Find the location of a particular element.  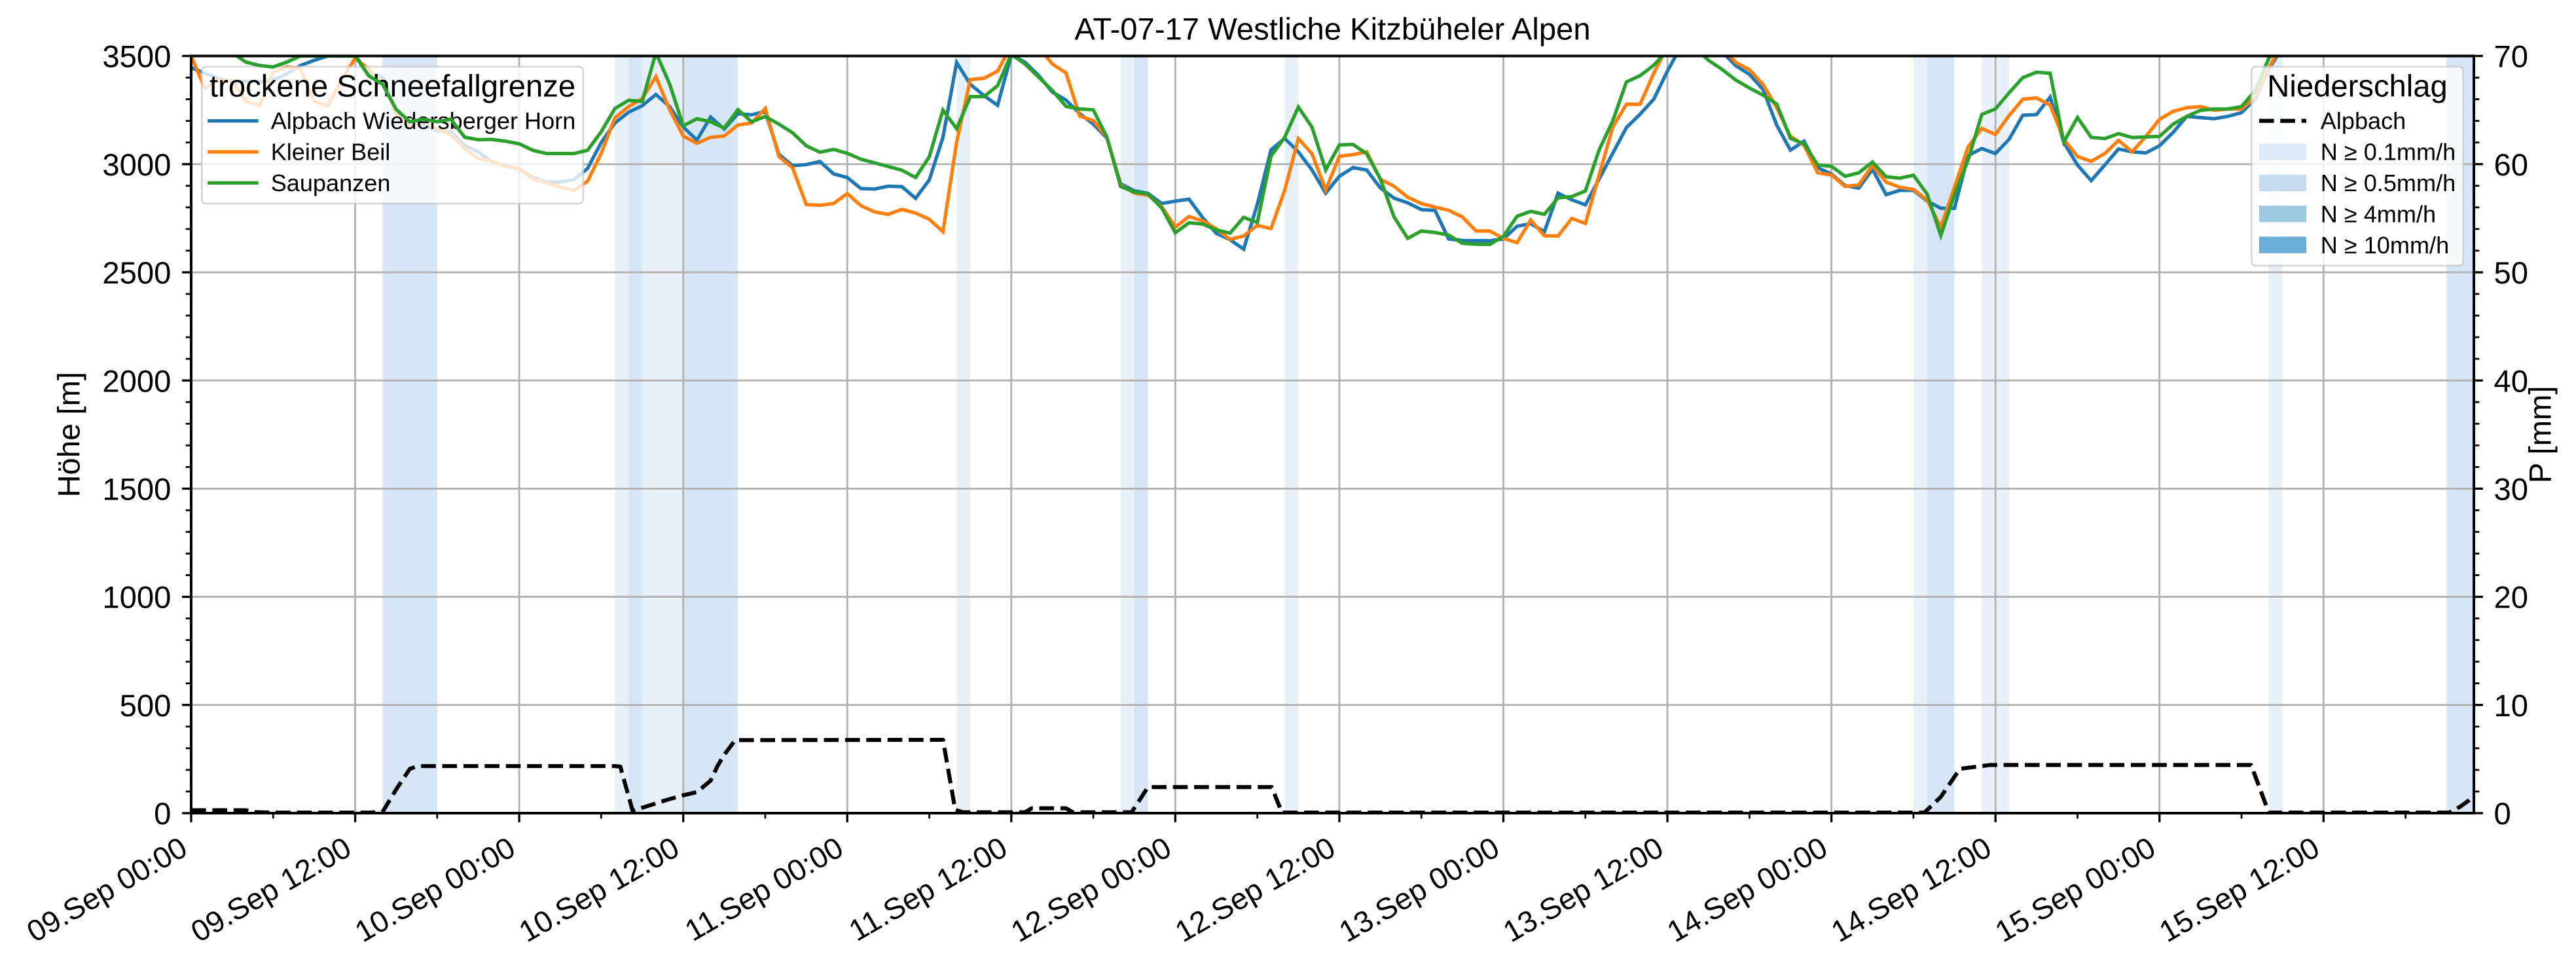

svg-text: Alpbach is located at coordinates (2363, 120).